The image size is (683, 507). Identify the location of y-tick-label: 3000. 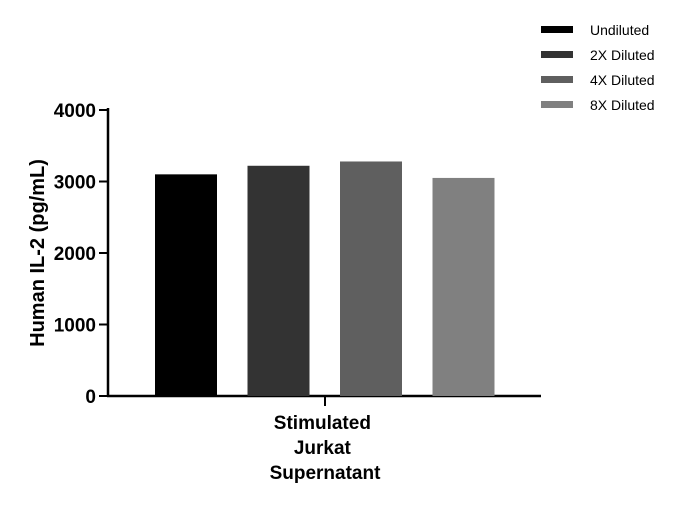
(75, 183).